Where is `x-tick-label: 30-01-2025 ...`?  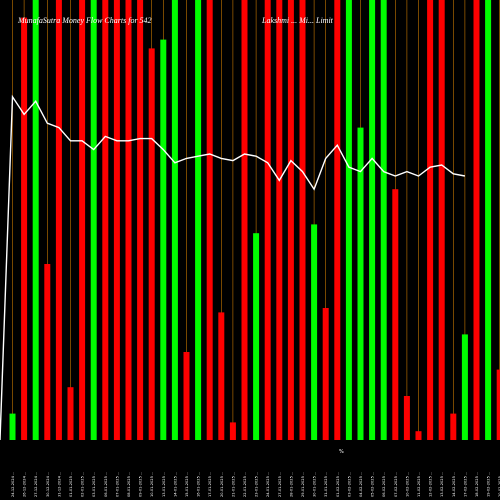
x-tick-label: 30-01-2025 ... is located at coordinates (315, 484).